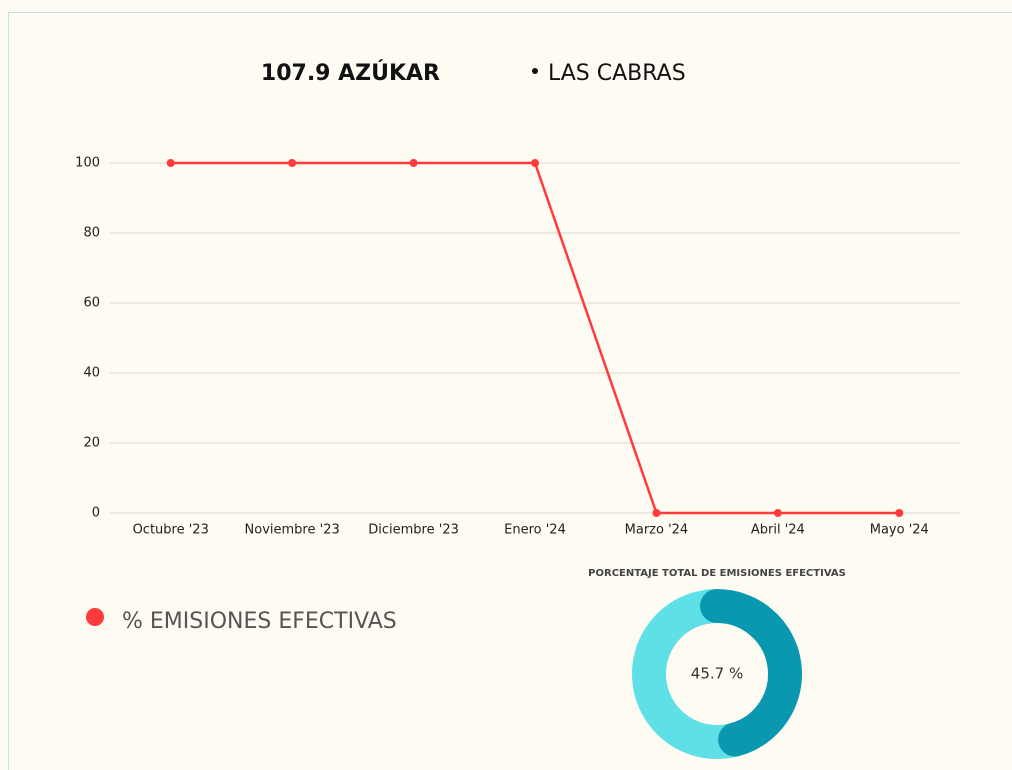 The height and width of the screenshot is (770, 1012). What do you see at coordinates (91, 443) in the screenshot?
I see `y-tick-label: 20` at bounding box center [91, 443].